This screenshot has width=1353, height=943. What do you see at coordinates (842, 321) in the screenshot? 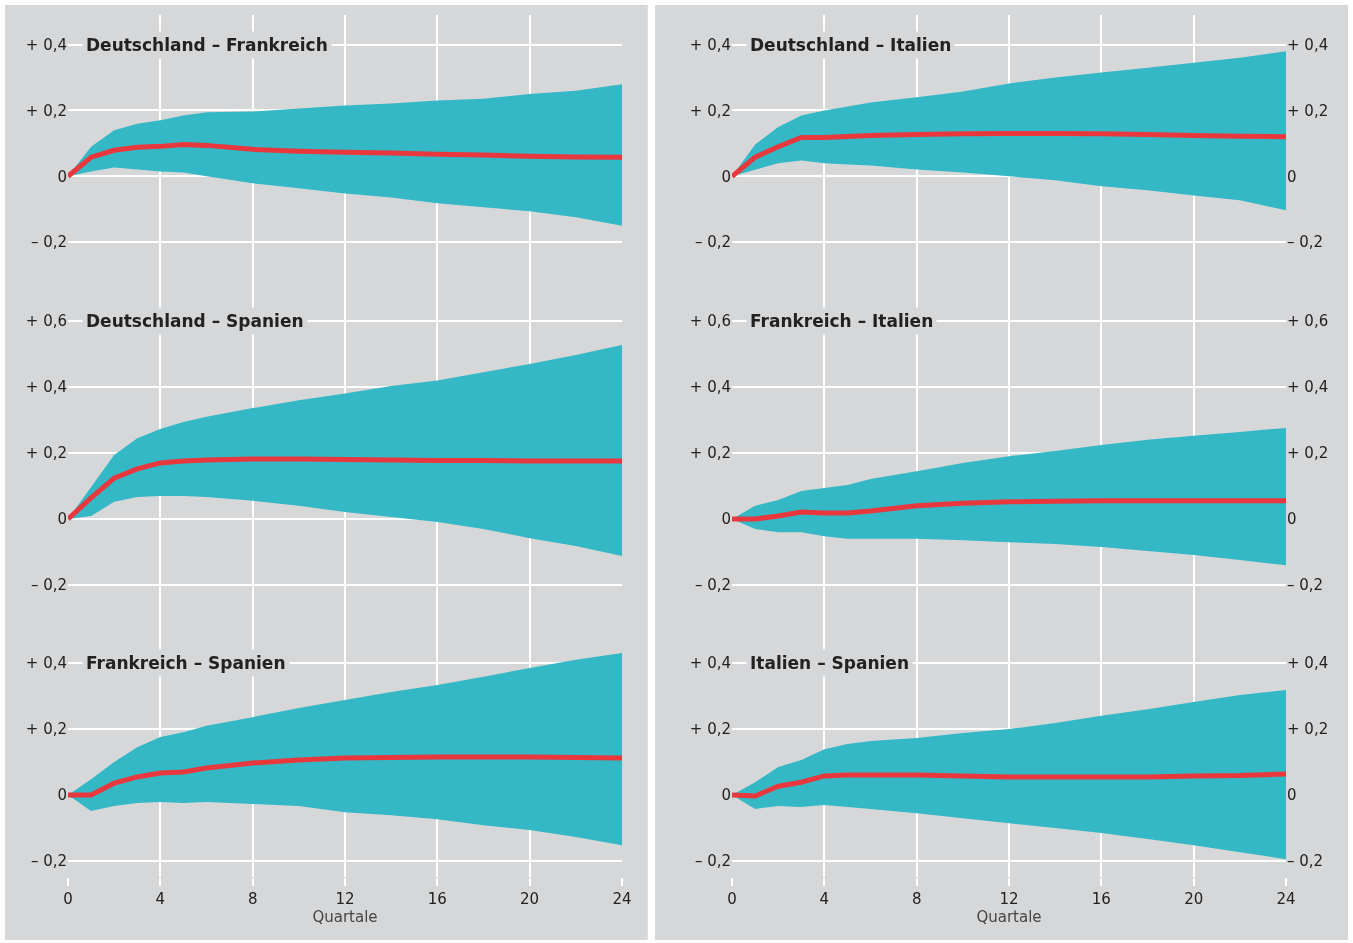
I see `text: Frankreich – Italien` at bounding box center [842, 321].